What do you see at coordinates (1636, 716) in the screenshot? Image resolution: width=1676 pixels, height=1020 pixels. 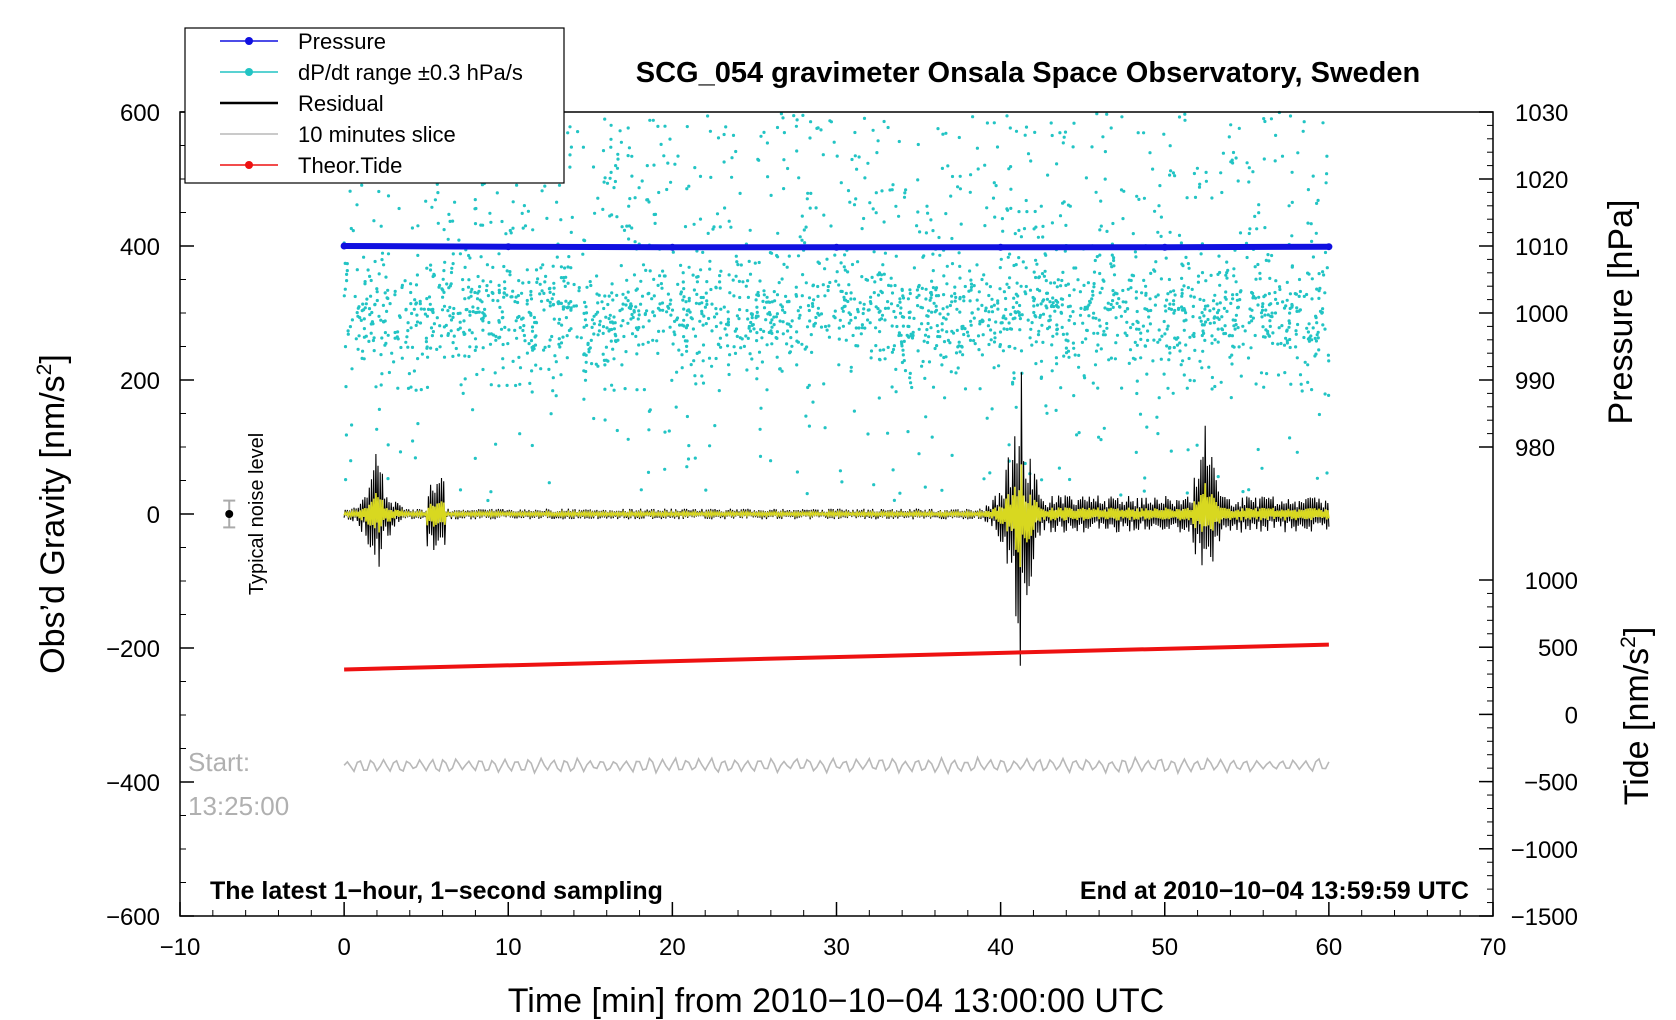 I see `y-axis-title-tide: Tide [nm/s2]` at bounding box center [1636, 716].